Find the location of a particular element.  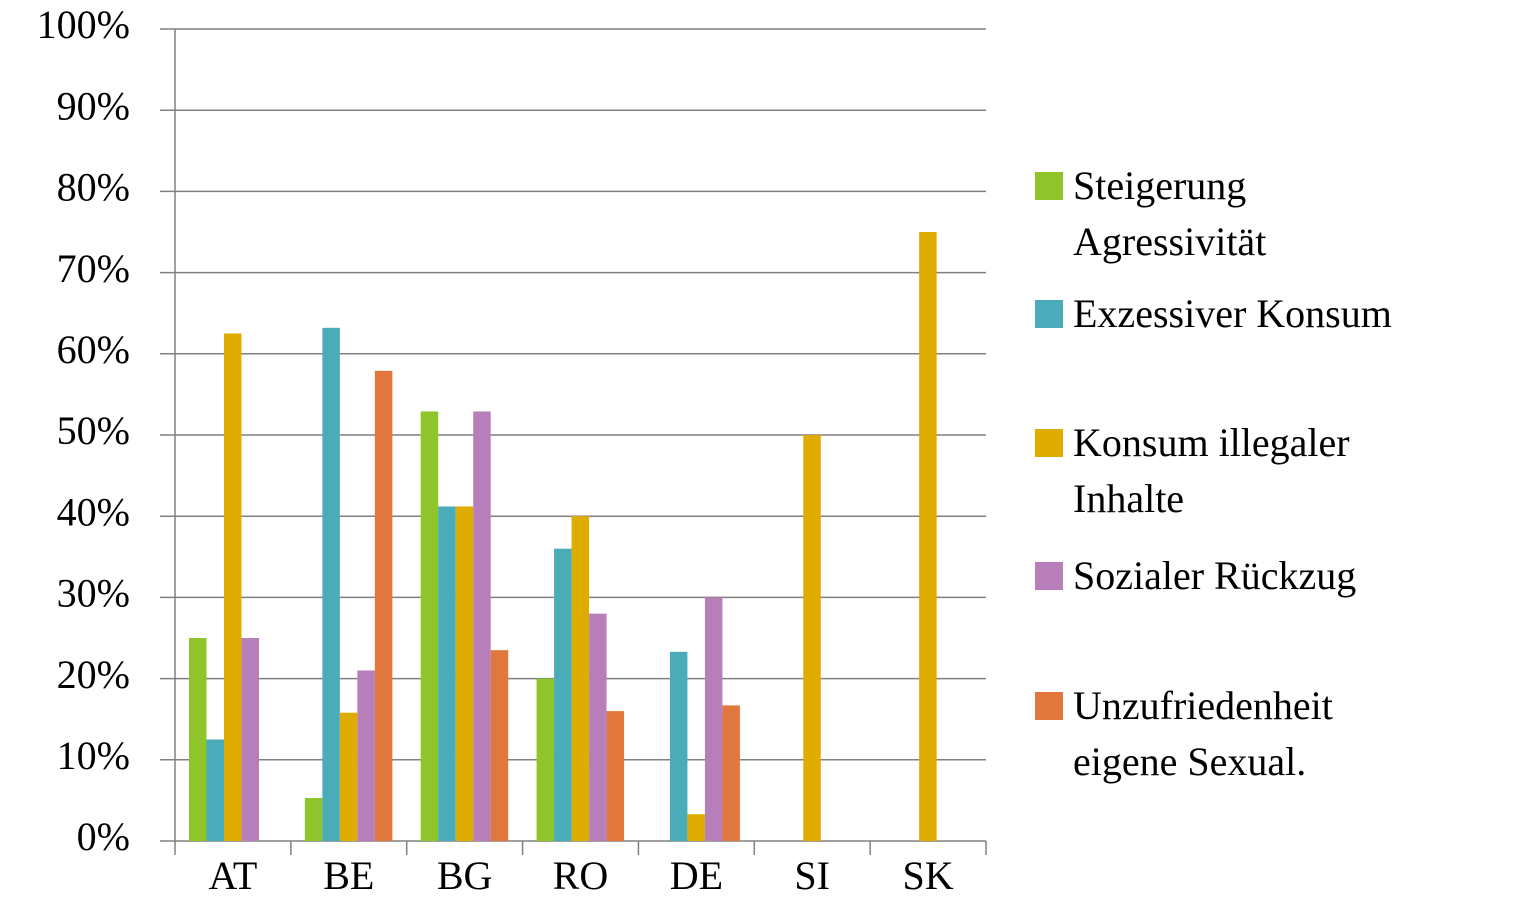

legend-entry: Exzessiver Konsum is located at coordinates (1239, 314).